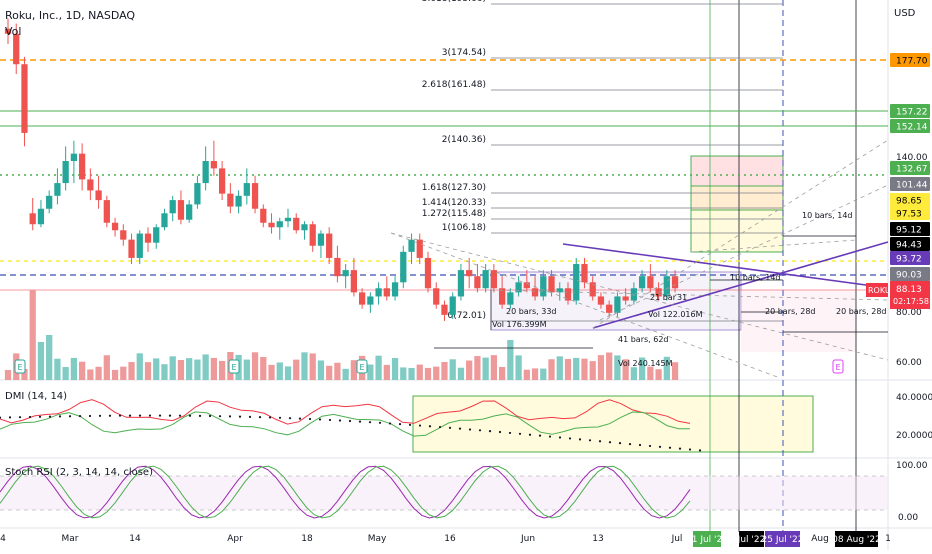 The width and height of the screenshot is (932, 554). I want to click on y-axis-label: 80.00, so click(909, 313).